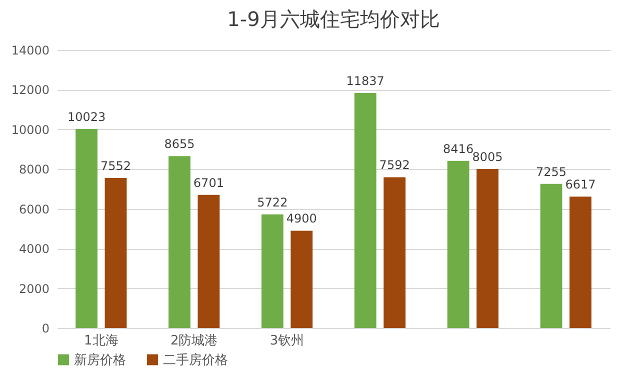 The height and width of the screenshot is (385, 640). Describe the element at coordinates (86, 117) in the screenshot. I see `data-label: 10023` at that location.